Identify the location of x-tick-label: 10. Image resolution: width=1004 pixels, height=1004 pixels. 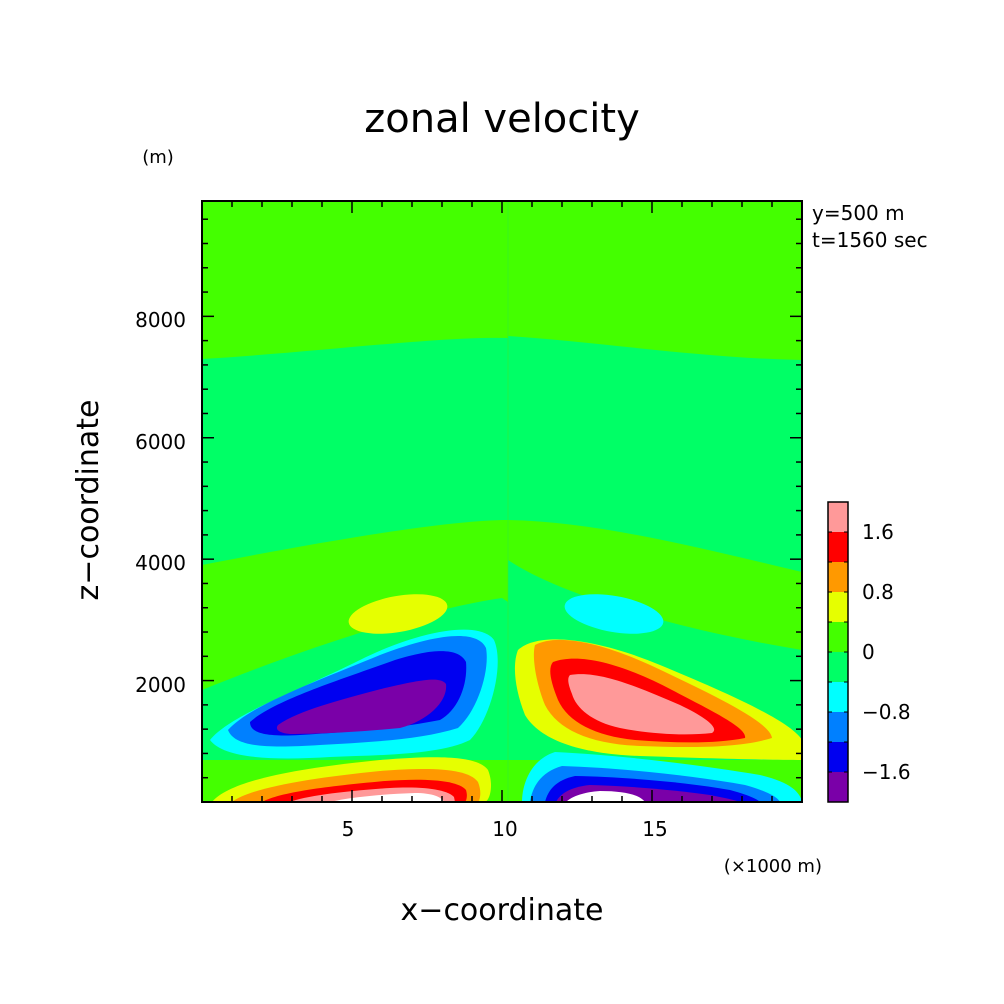
(504, 829).